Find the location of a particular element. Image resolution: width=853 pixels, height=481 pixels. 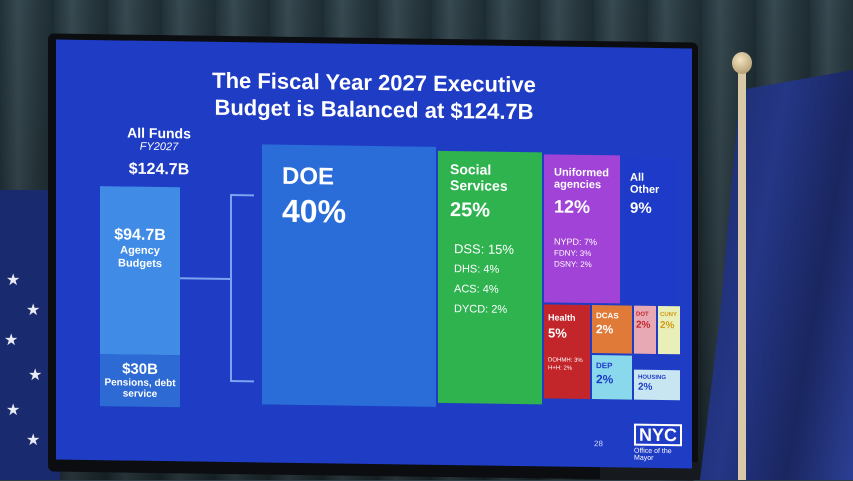

tile-dcas: DCAS 2% is located at coordinates (612, 329).